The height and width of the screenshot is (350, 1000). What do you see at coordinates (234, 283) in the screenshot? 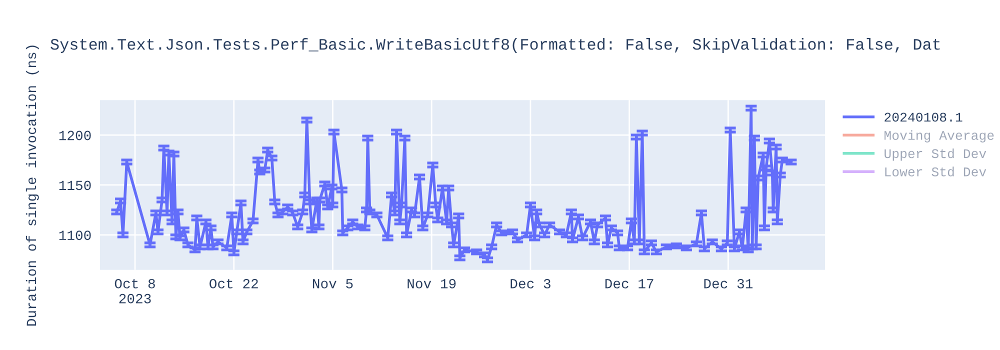
I see `x-tick-label: Oct 22` at bounding box center [234, 283].